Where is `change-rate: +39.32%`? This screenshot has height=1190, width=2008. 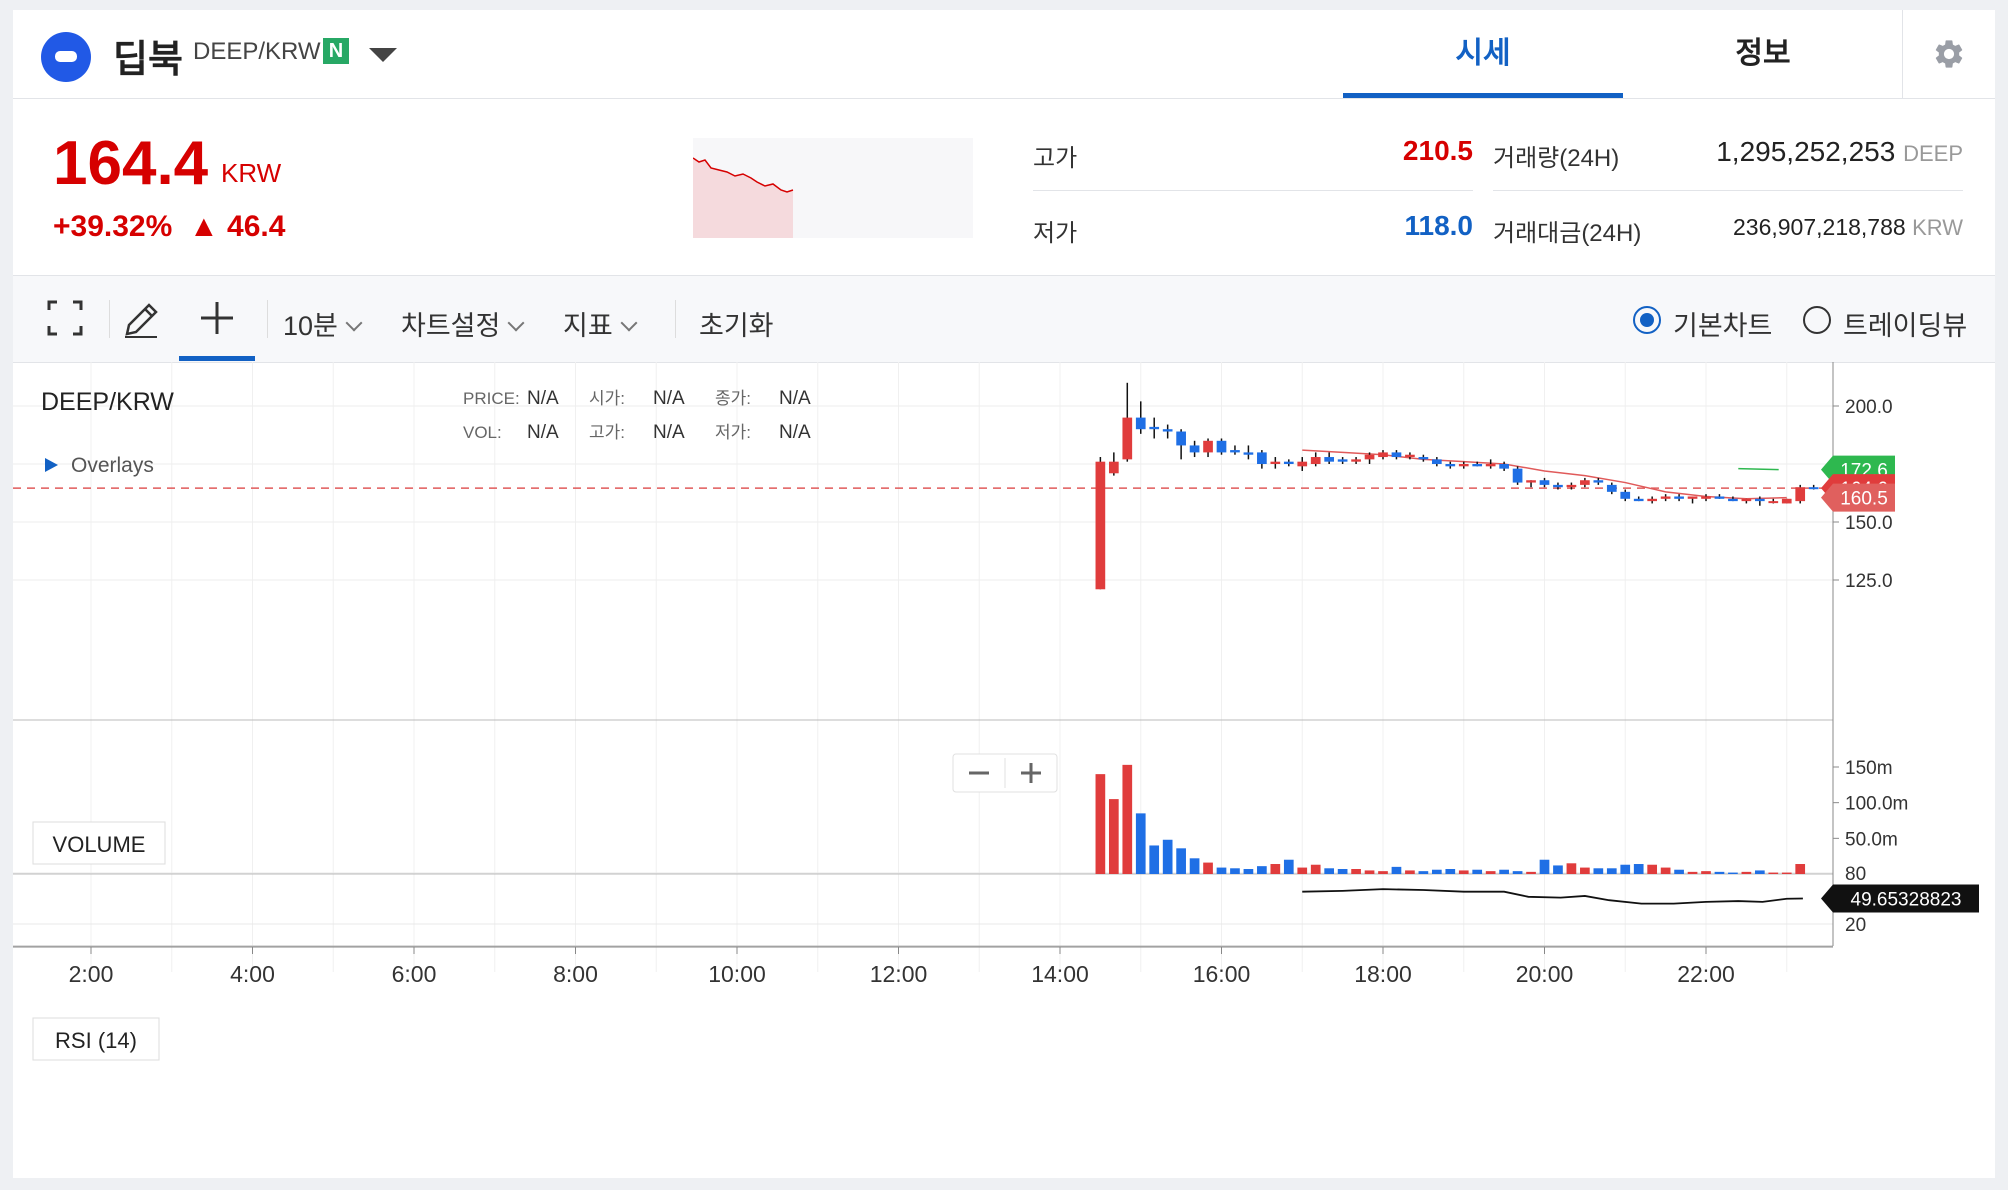
change-rate: +39.32% is located at coordinates (113, 226).